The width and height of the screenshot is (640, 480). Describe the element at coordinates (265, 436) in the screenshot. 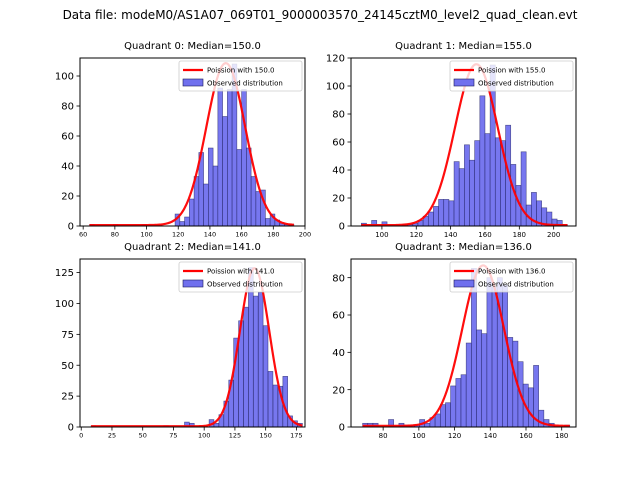

I see `x-tick-label: 150` at that location.